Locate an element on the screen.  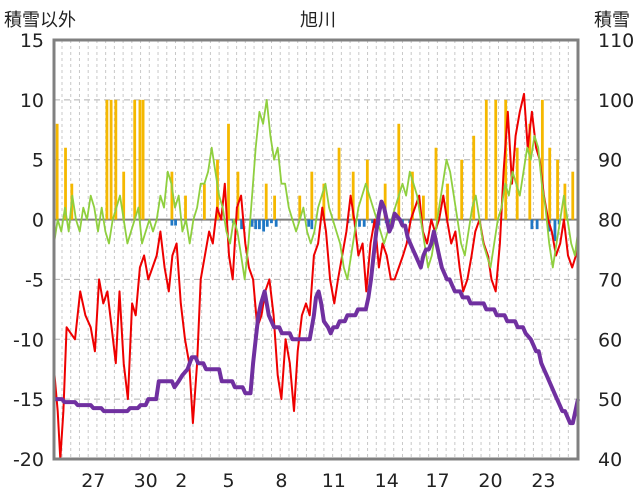
left-tick-label: -15 is located at coordinates (28, 400).